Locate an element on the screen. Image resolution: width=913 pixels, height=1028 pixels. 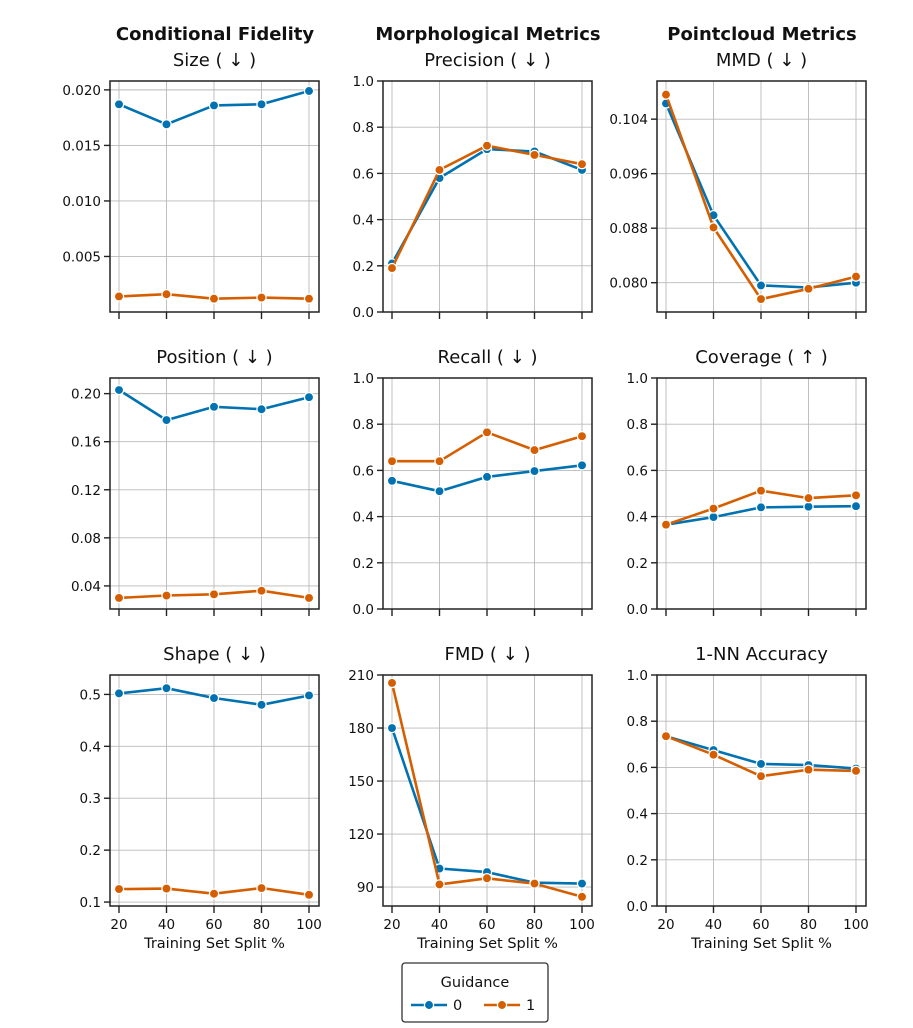
y-tick-label: 0.1 is located at coordinates (90, 903).